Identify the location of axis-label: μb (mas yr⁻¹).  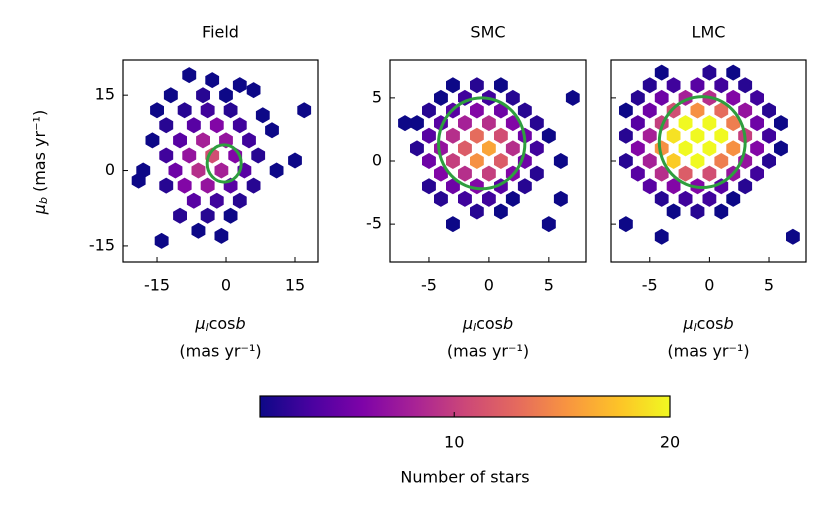
(40, 162).